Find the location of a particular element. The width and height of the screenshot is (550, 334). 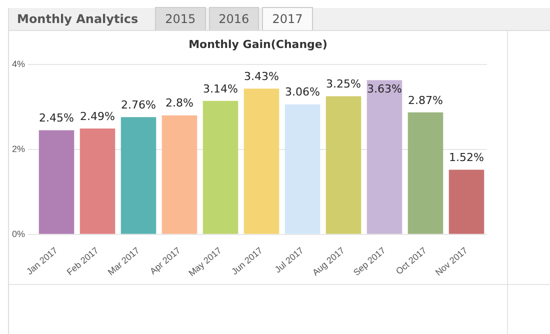

chart-title: Monthly Gain(Change) is located at coordinates (258, 44).